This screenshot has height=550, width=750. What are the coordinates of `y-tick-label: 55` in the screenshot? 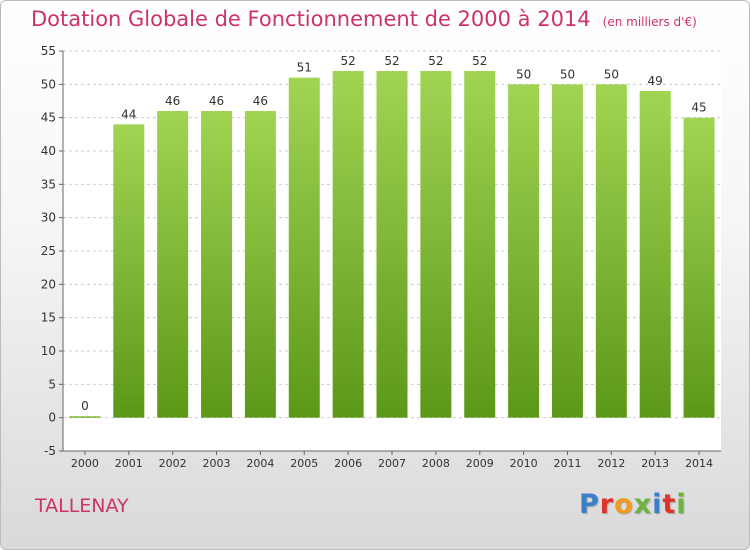 It's located at (48, 51).